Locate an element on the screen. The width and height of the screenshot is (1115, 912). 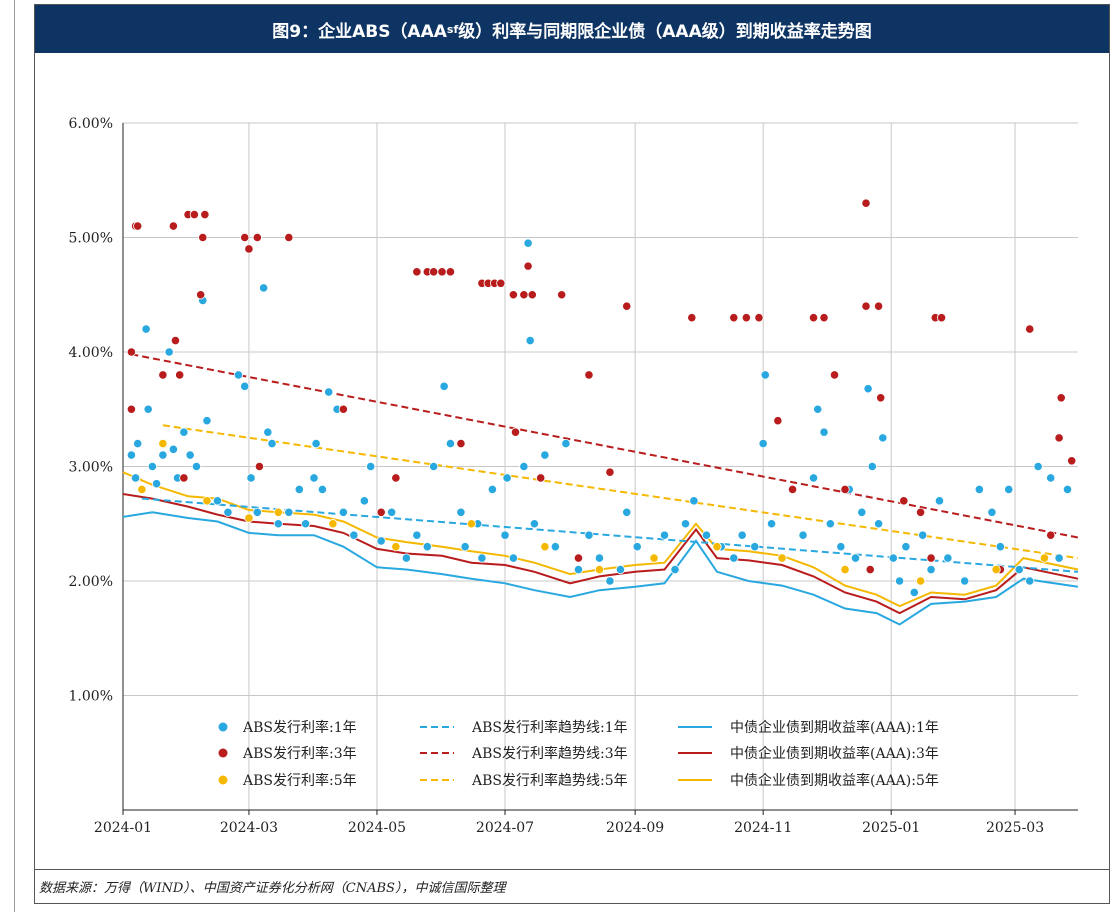
legend-label: ABS发行利率:3年 is located at coordinates (299, 753).